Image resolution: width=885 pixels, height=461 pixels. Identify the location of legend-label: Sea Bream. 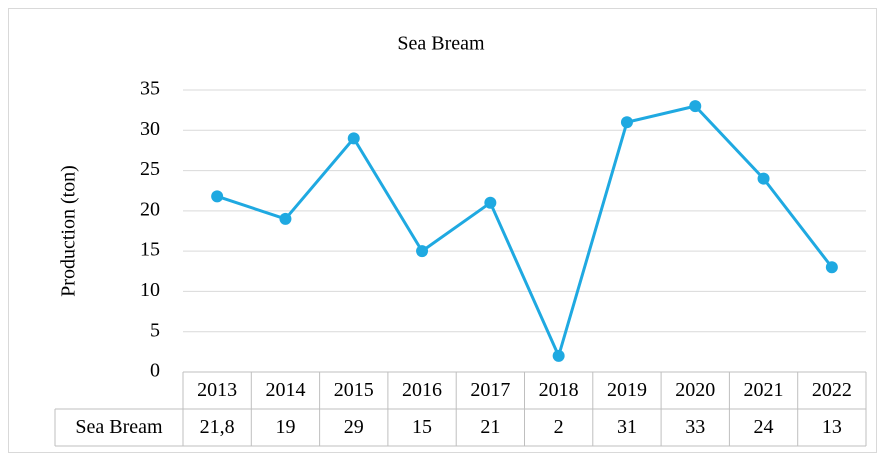
(119, 427).